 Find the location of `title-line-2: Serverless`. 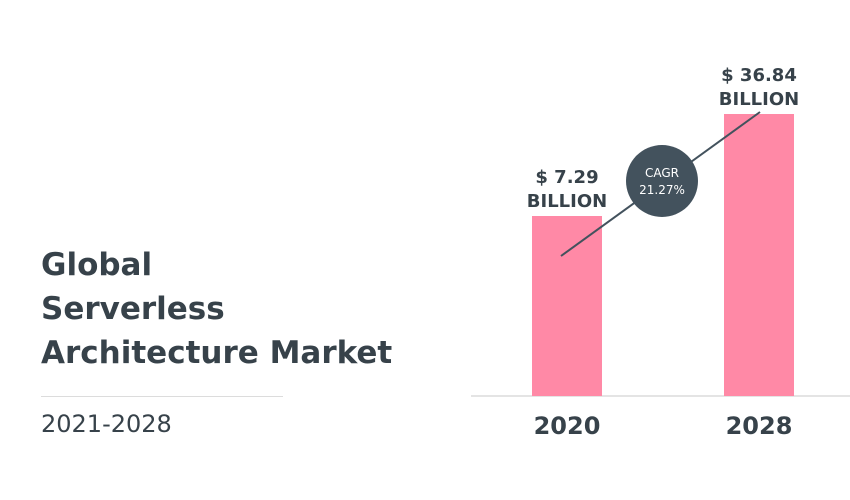

title-line-2: Serverless is located at coordinates (133, 309).